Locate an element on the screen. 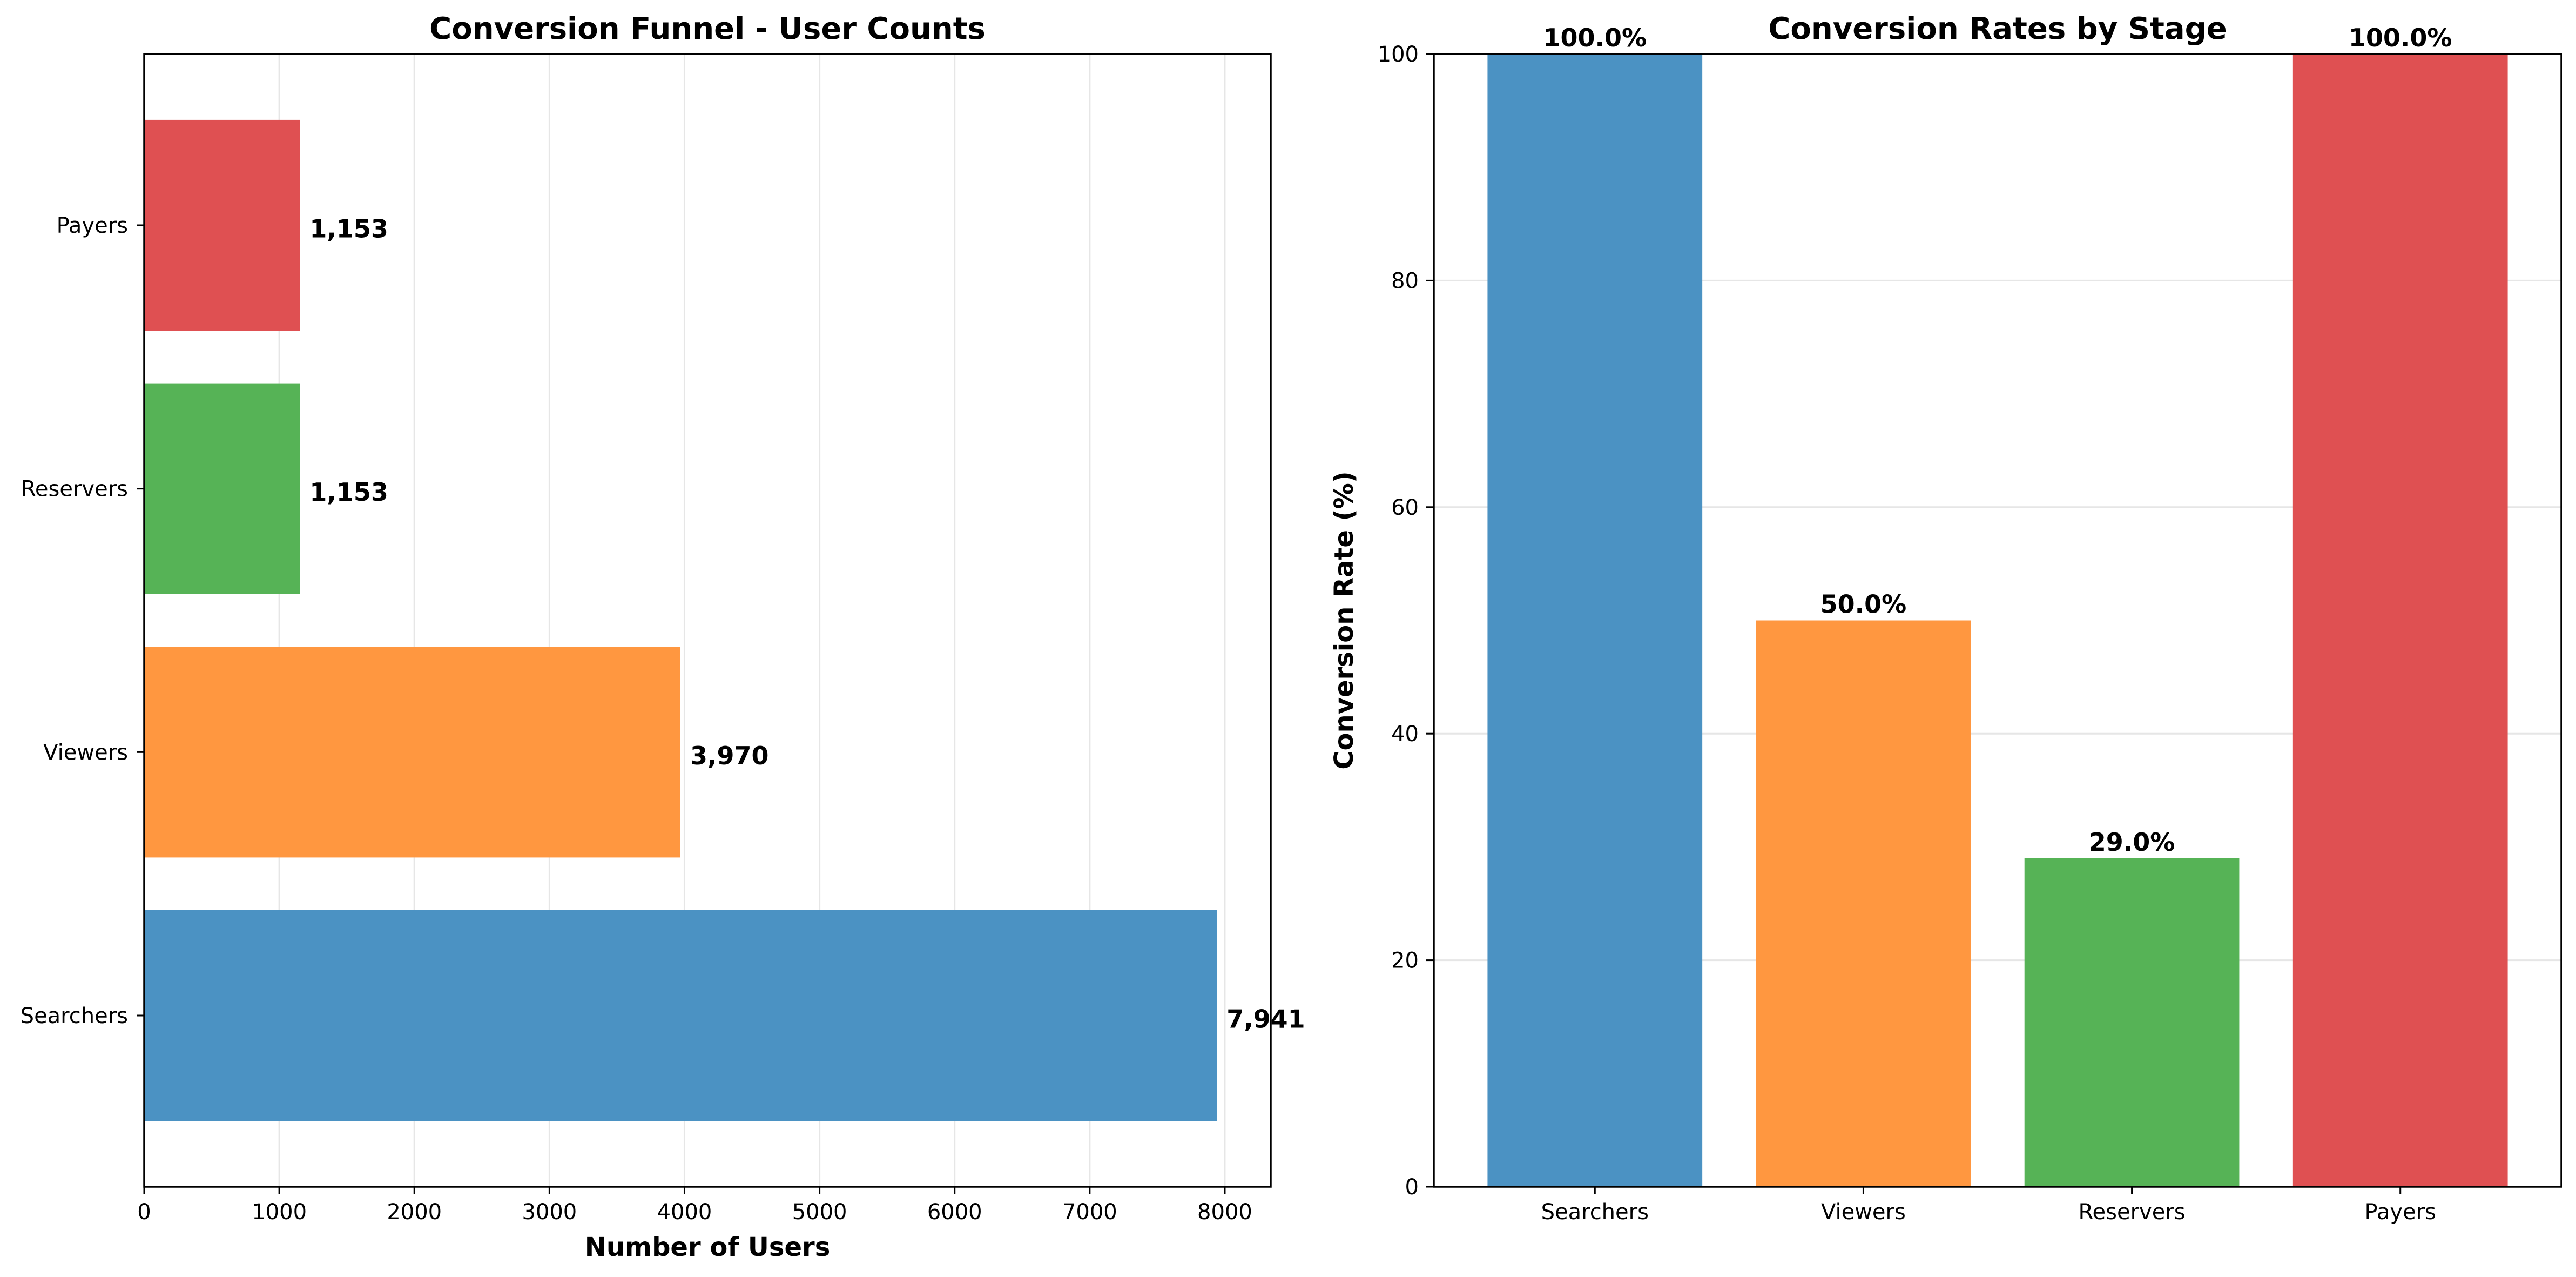  y-tick-label-searchers: Searchers is located at coordinates (74, 1016).